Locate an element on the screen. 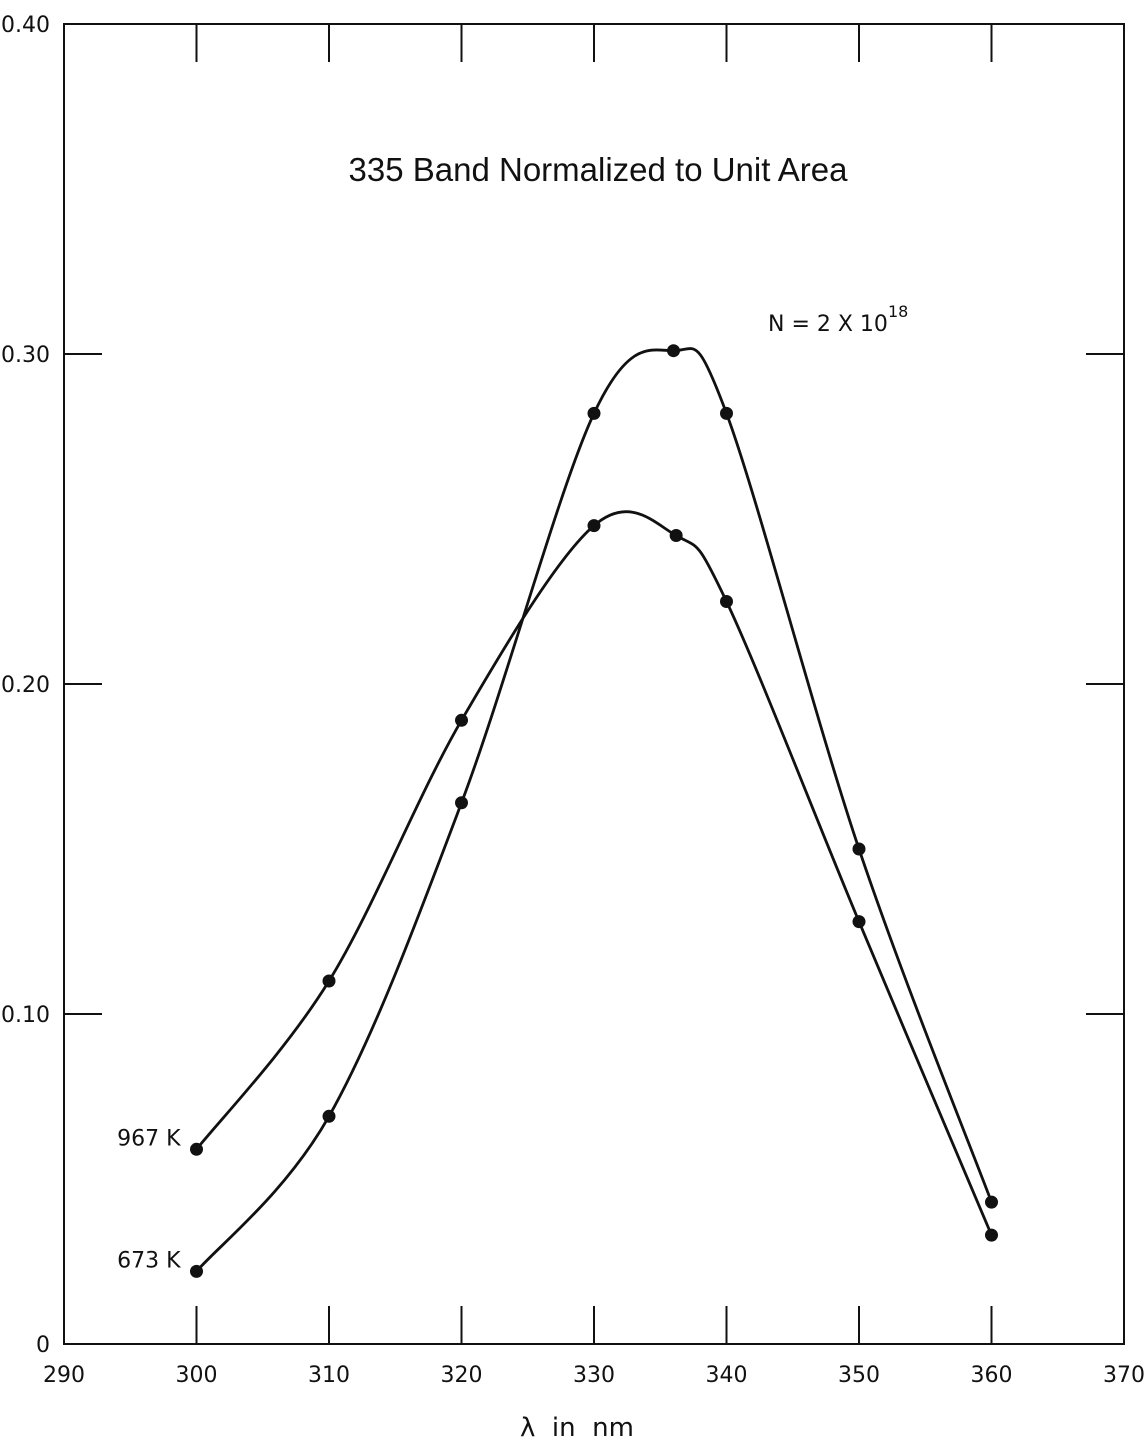 The height and width of the screenshot is (1448, 1147). x-tick-label: 360 is located at coordinates (992, 1375).